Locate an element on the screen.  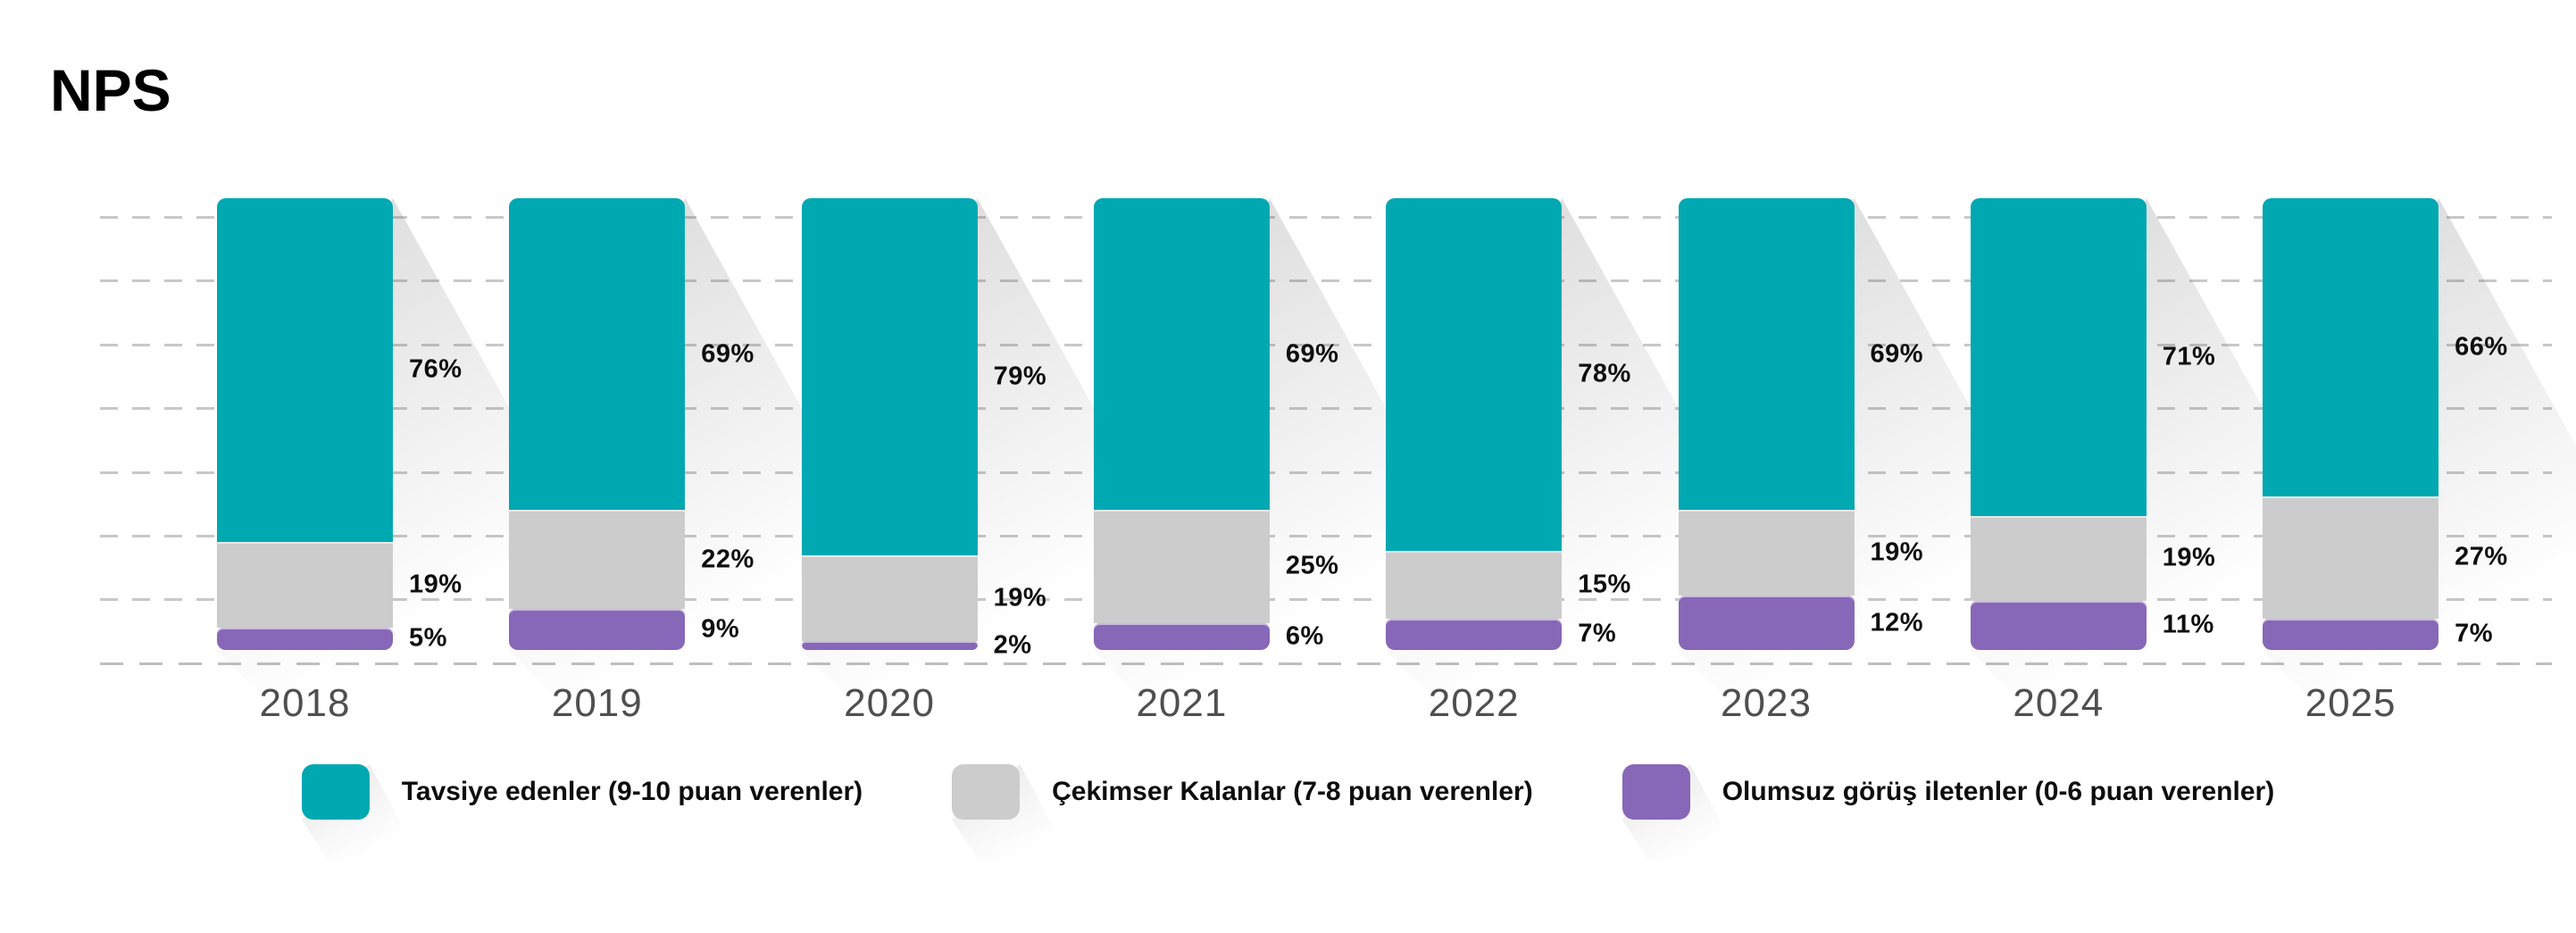
bar-2022 is located at coordinates (1474, 424).